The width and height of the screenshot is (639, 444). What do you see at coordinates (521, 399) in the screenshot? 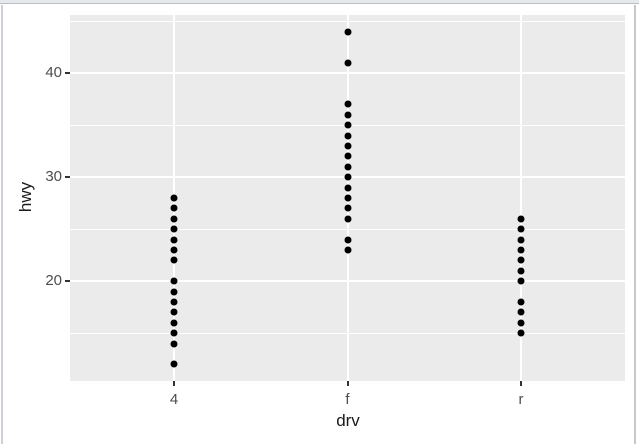
I see `x-axis-tick-label: r` at bounding box center [521, 399].